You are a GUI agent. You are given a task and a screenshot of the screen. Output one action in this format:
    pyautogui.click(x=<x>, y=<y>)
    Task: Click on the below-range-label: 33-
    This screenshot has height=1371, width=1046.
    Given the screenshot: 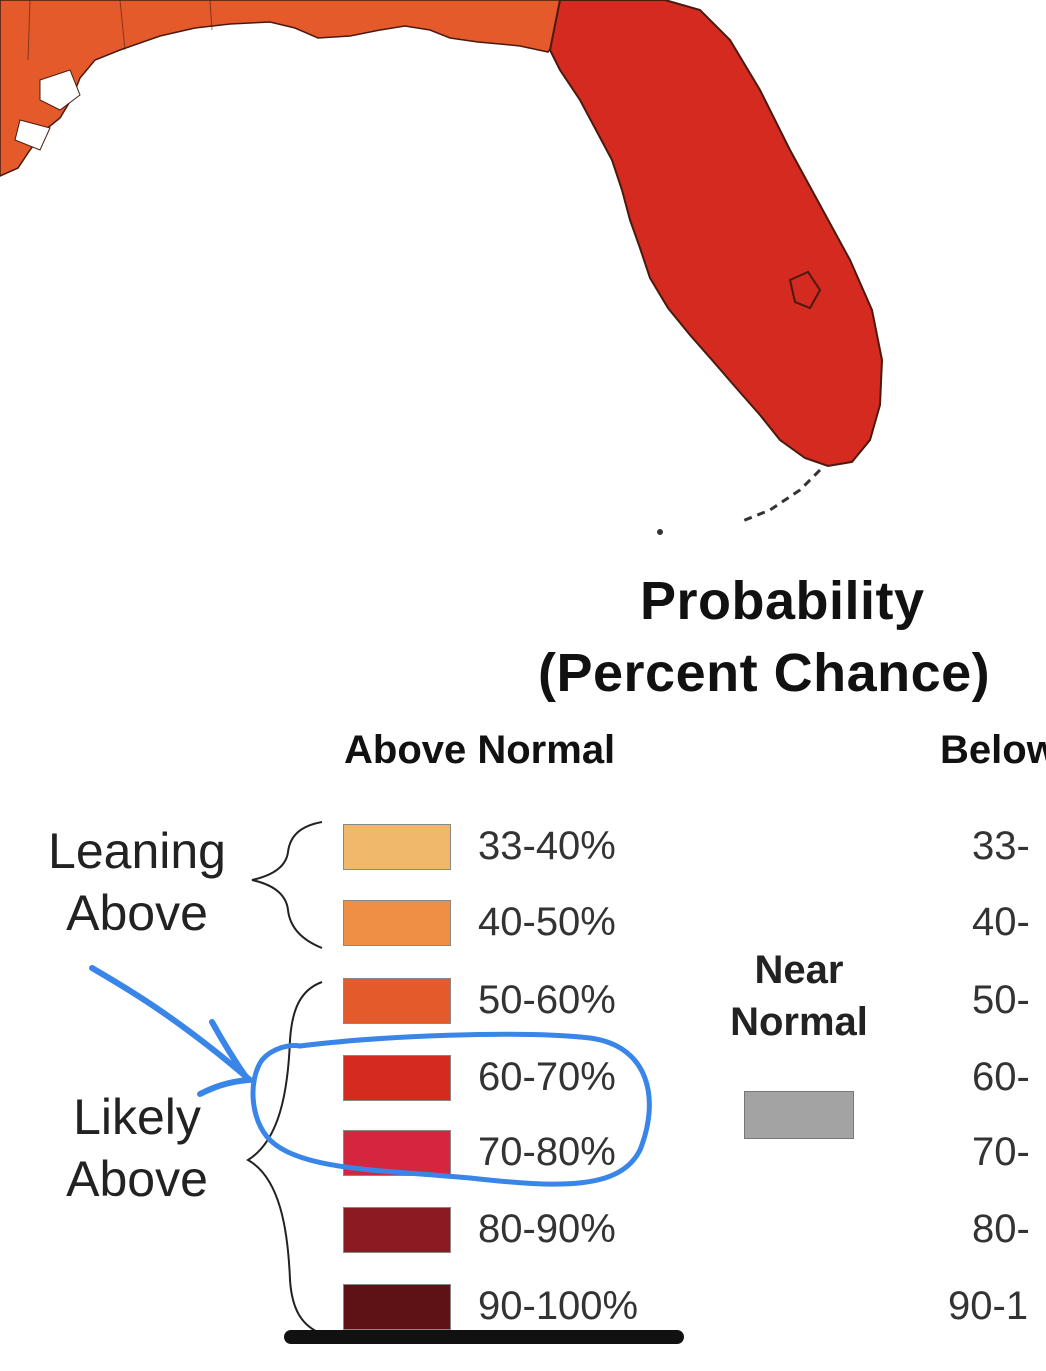 What is the action you would take?
    pyautogui.click(x=1001, y=846)
    